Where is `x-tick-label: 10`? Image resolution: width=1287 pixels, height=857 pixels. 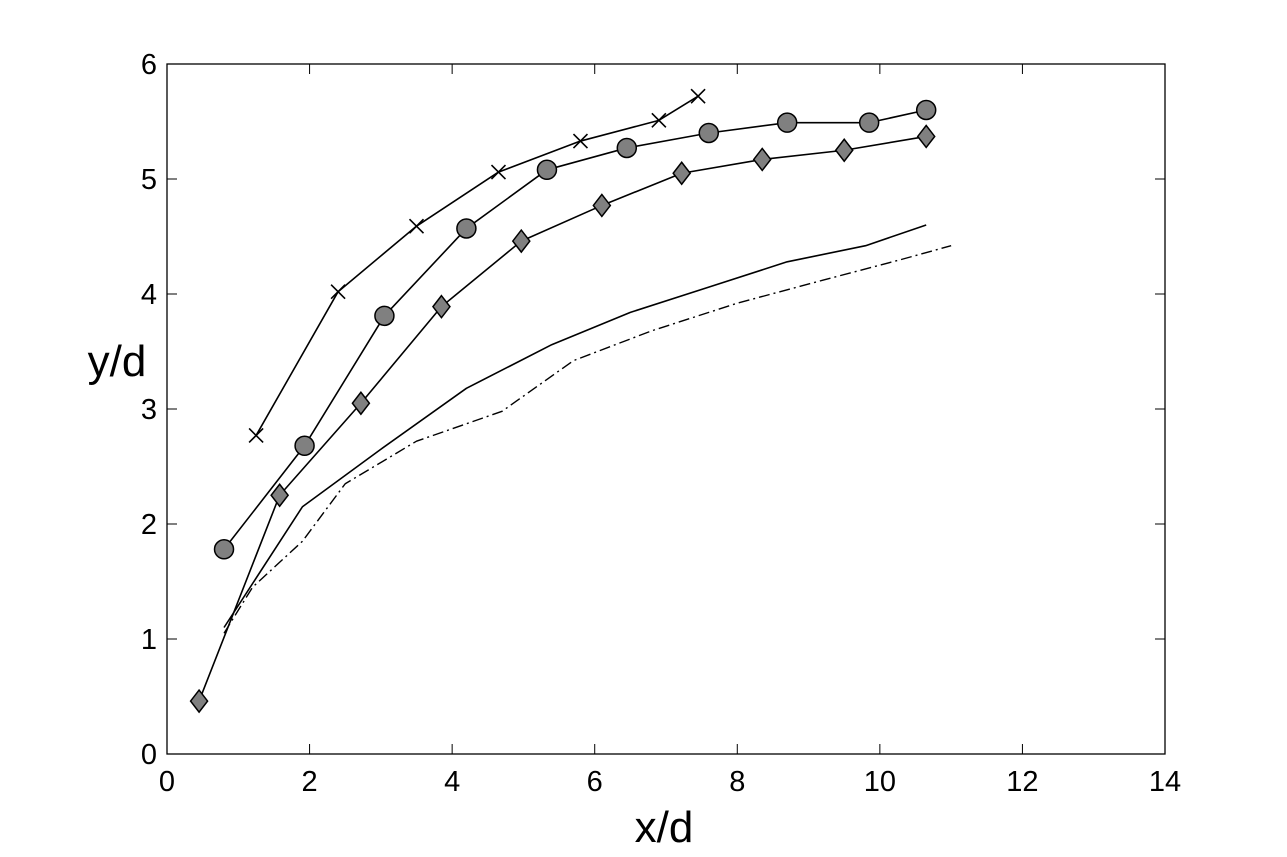
x-tick-label: 10 is located at coordinates (880, 782).